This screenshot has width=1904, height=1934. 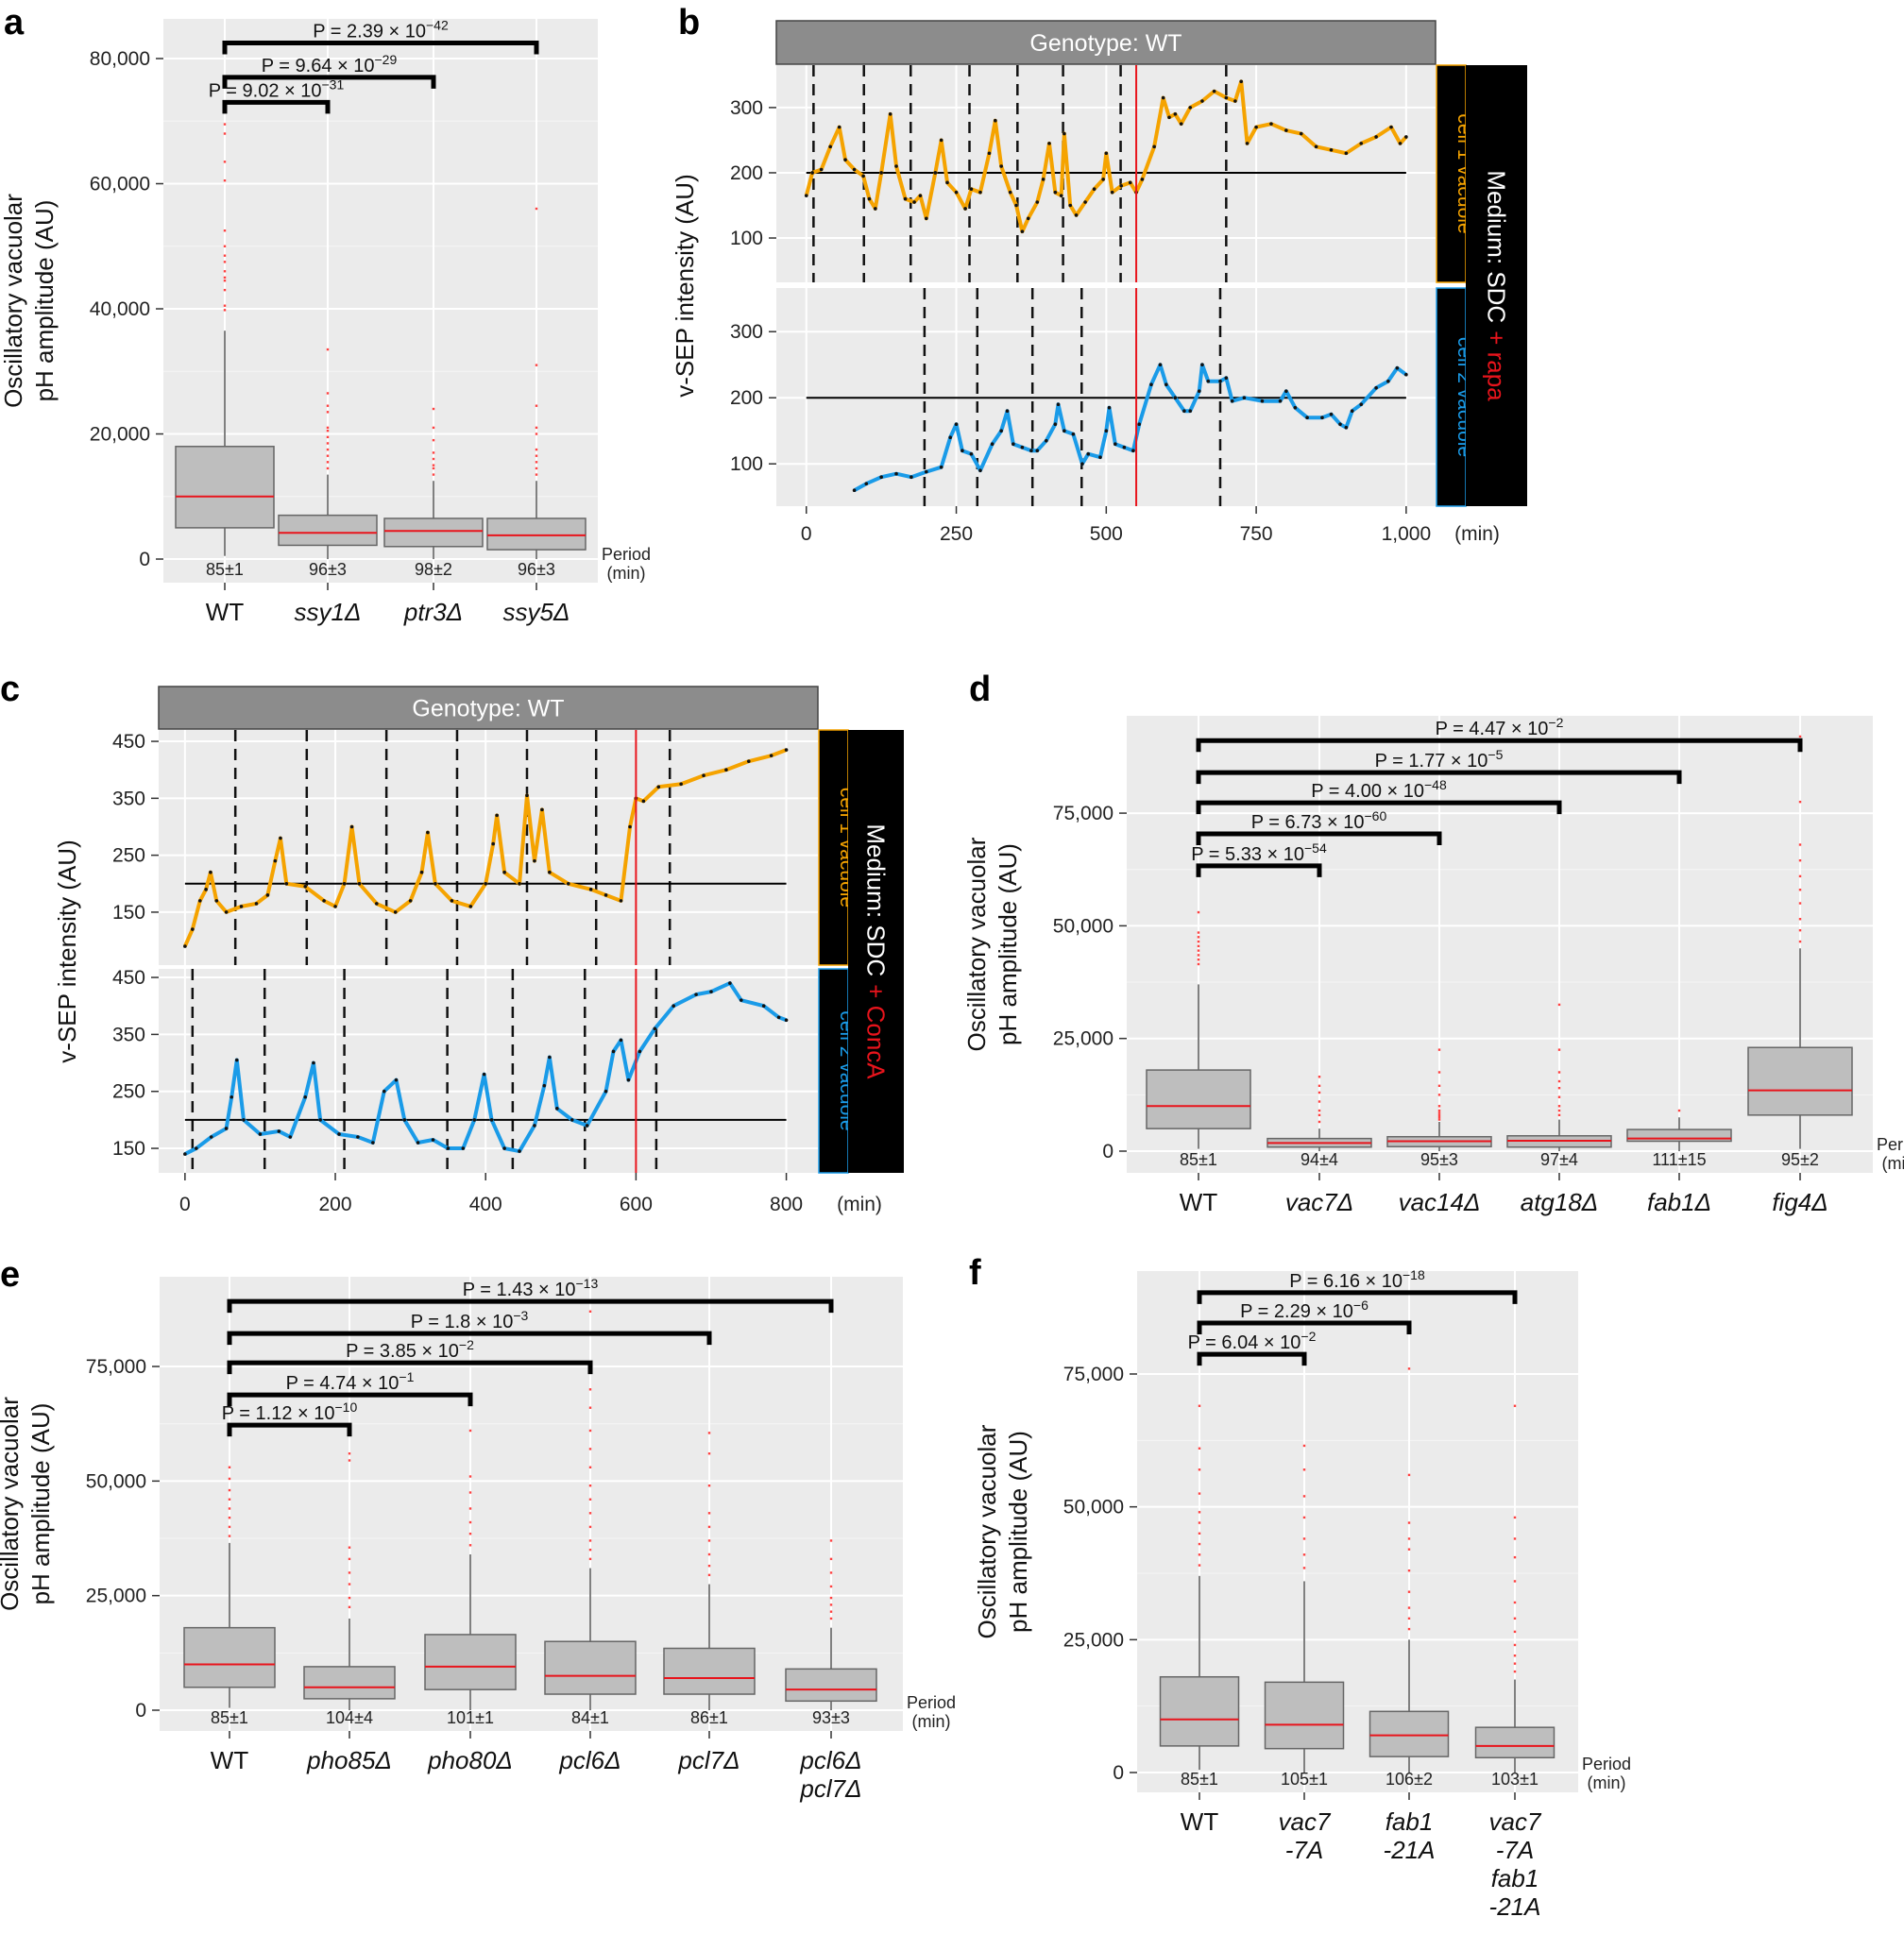 I want to click on p-value-exponent: −6, so click(x=1360, y=1305).